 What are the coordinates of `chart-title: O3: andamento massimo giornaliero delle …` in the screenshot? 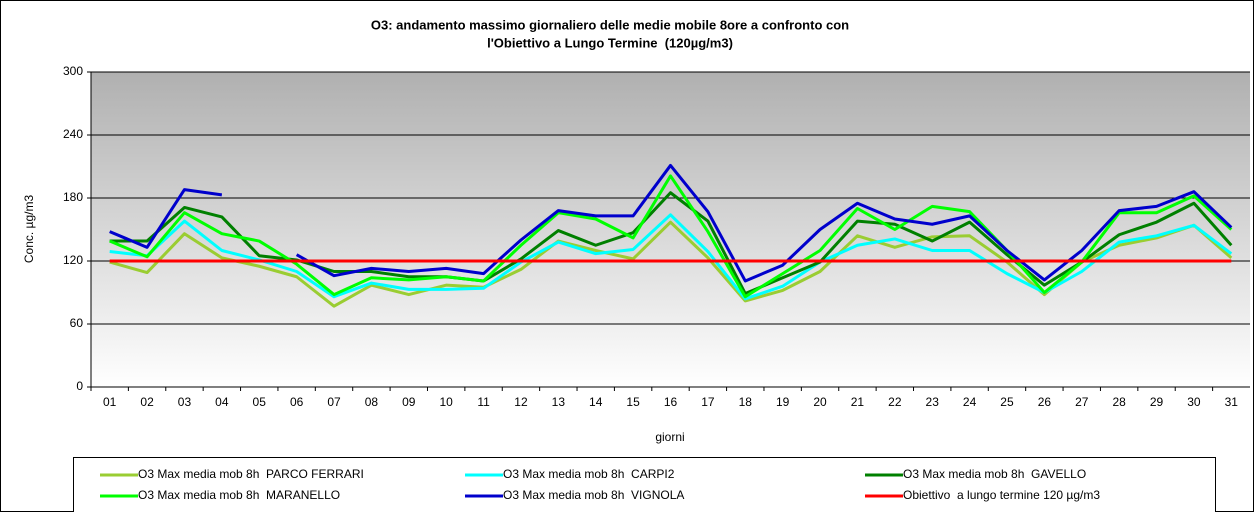 It's located at (610, 24).